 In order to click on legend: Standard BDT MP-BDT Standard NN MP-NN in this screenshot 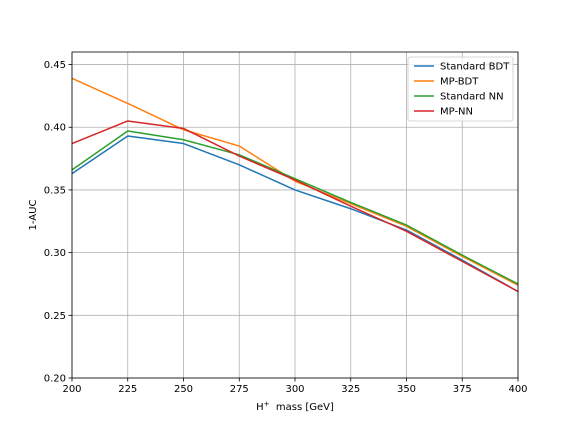, I will do `click(460, 89)`.